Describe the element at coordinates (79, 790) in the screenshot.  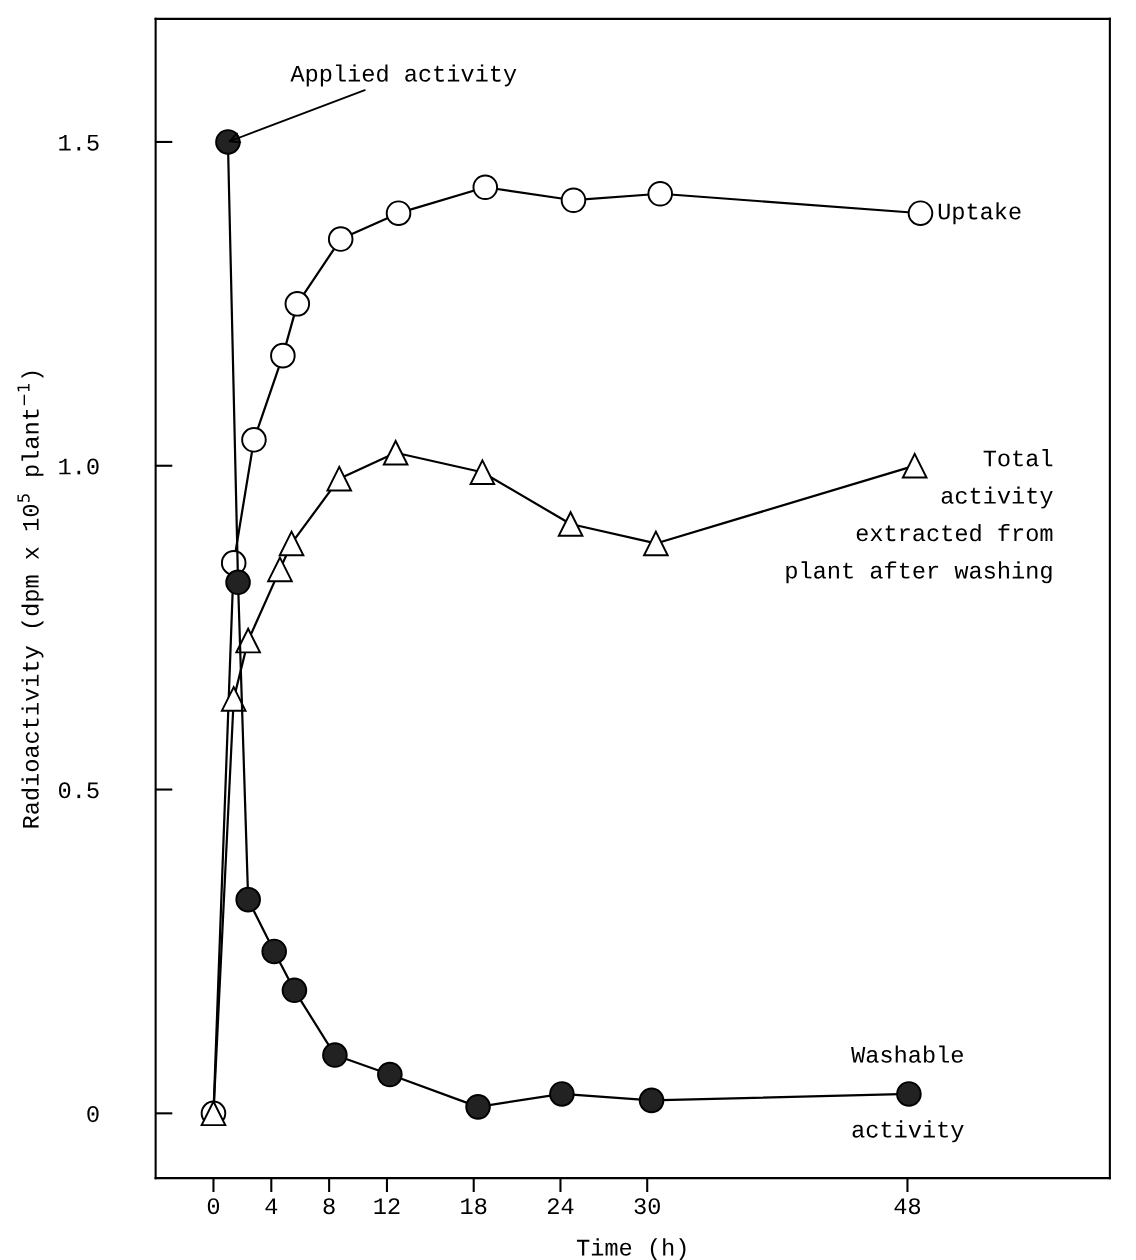
I see `y-tick-label: 0.5` at that location.